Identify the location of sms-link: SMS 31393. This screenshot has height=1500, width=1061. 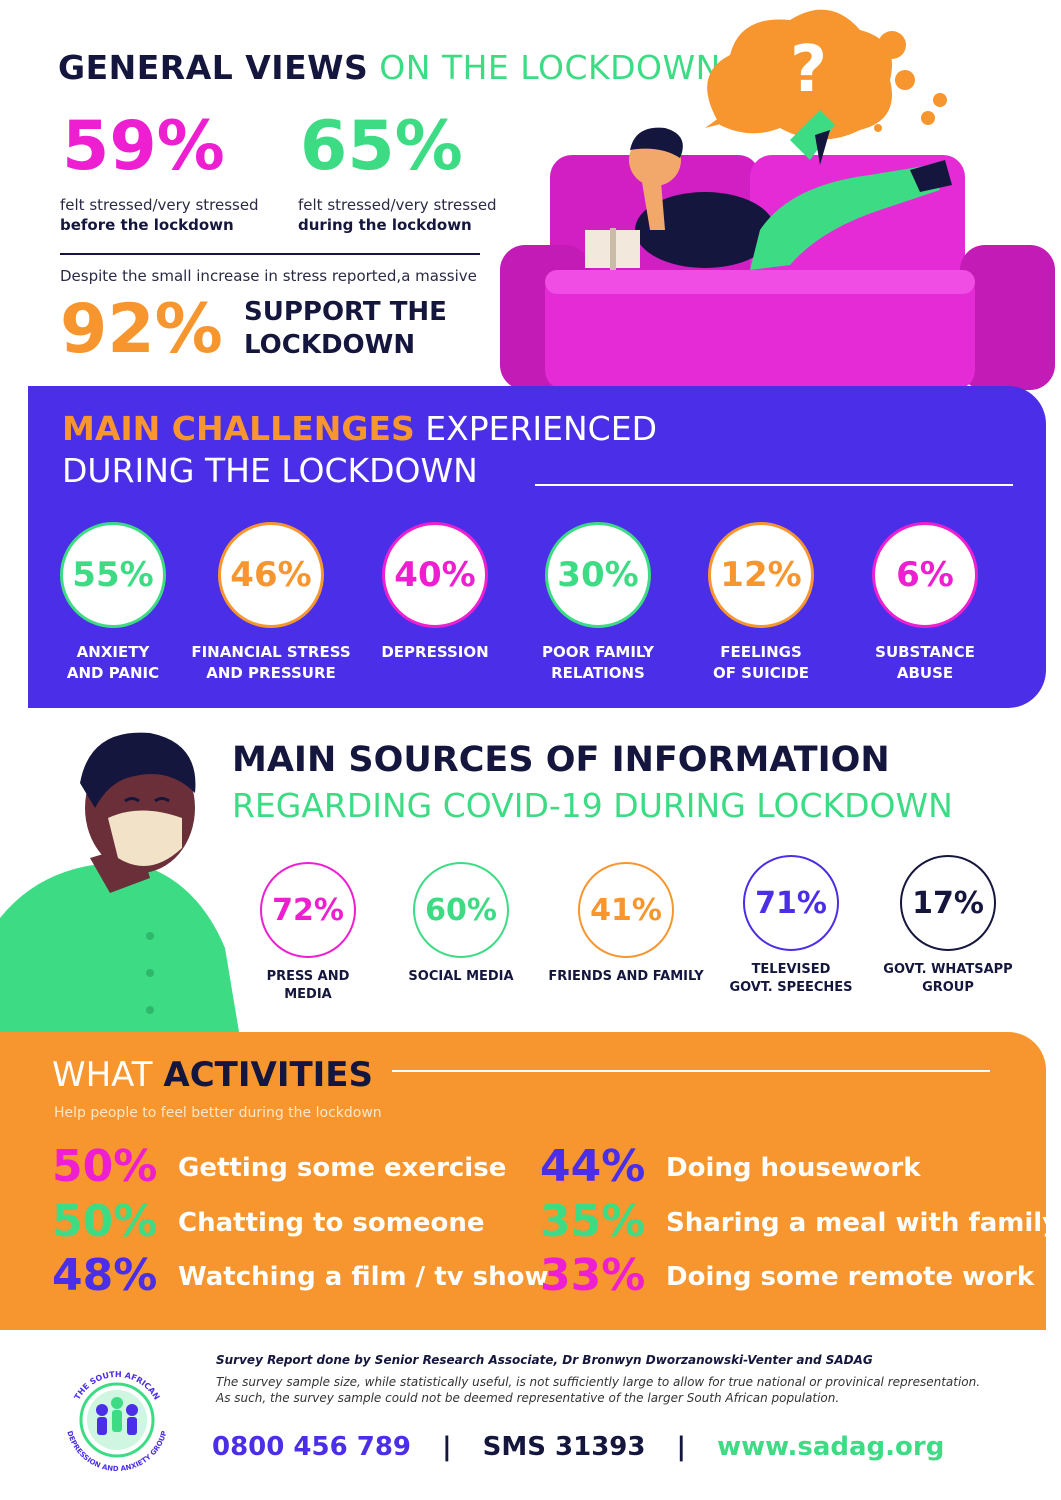
(564, 1447).